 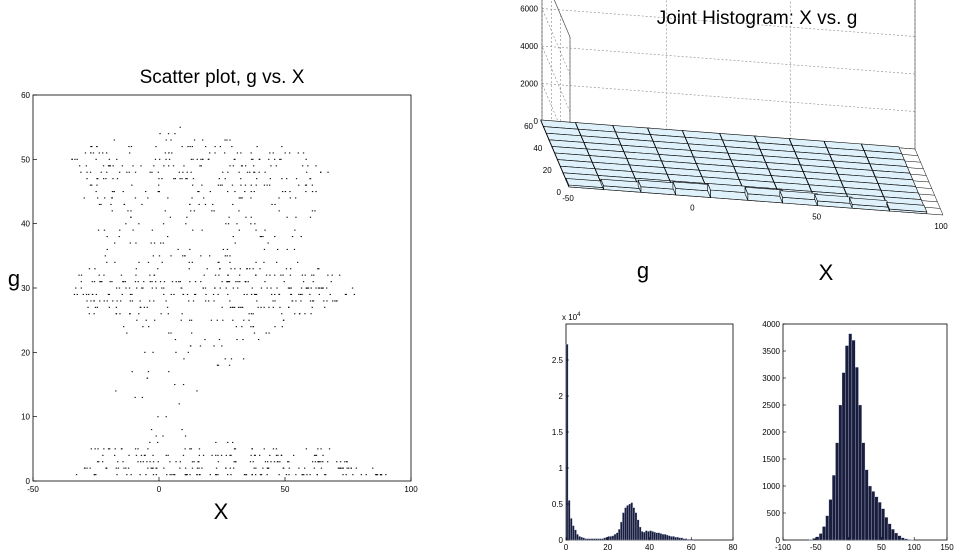 I want to click on hist-y-tick-label: 1000, so click(x=771, y=486).